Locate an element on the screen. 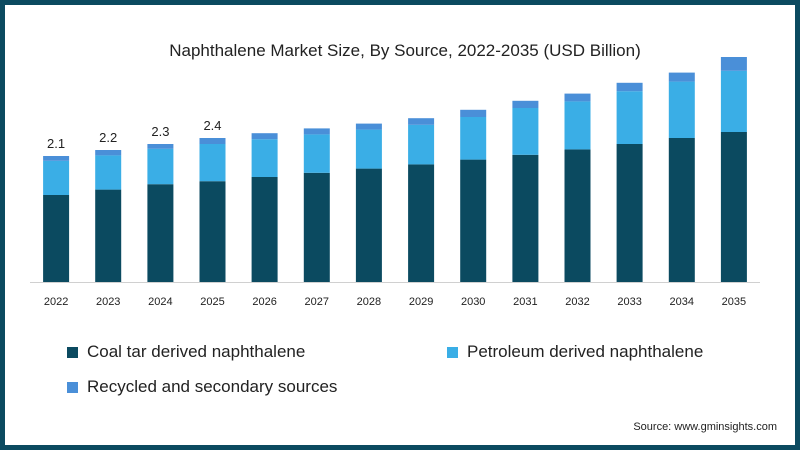 The height and width of the screenshot is (450, 800). x-tick-label-2030: 2030 is located at coordinates (473, 302).